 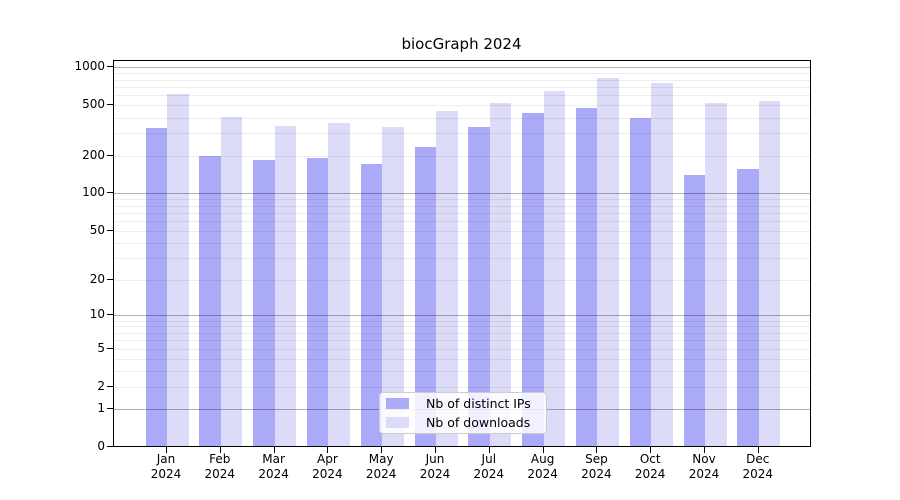 What do you see at coordinates (489, 459) in the screenshot?
I see `x-tick-month: Jul` at bounding box center [489, 459].